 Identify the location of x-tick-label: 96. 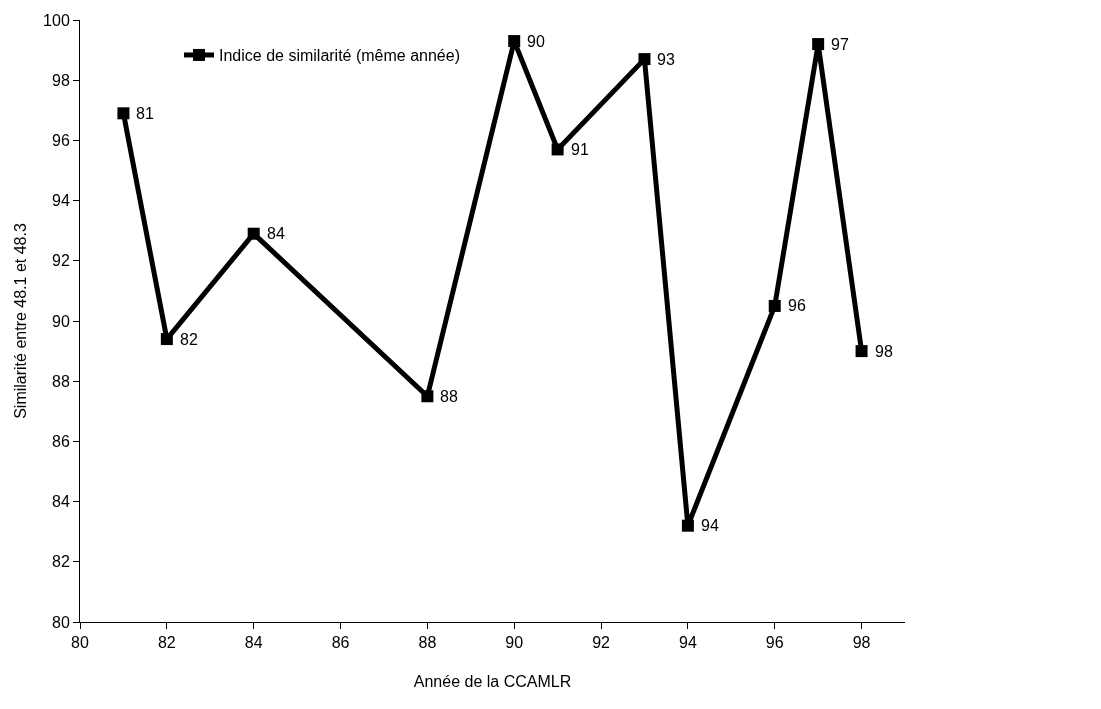
(774, 643).